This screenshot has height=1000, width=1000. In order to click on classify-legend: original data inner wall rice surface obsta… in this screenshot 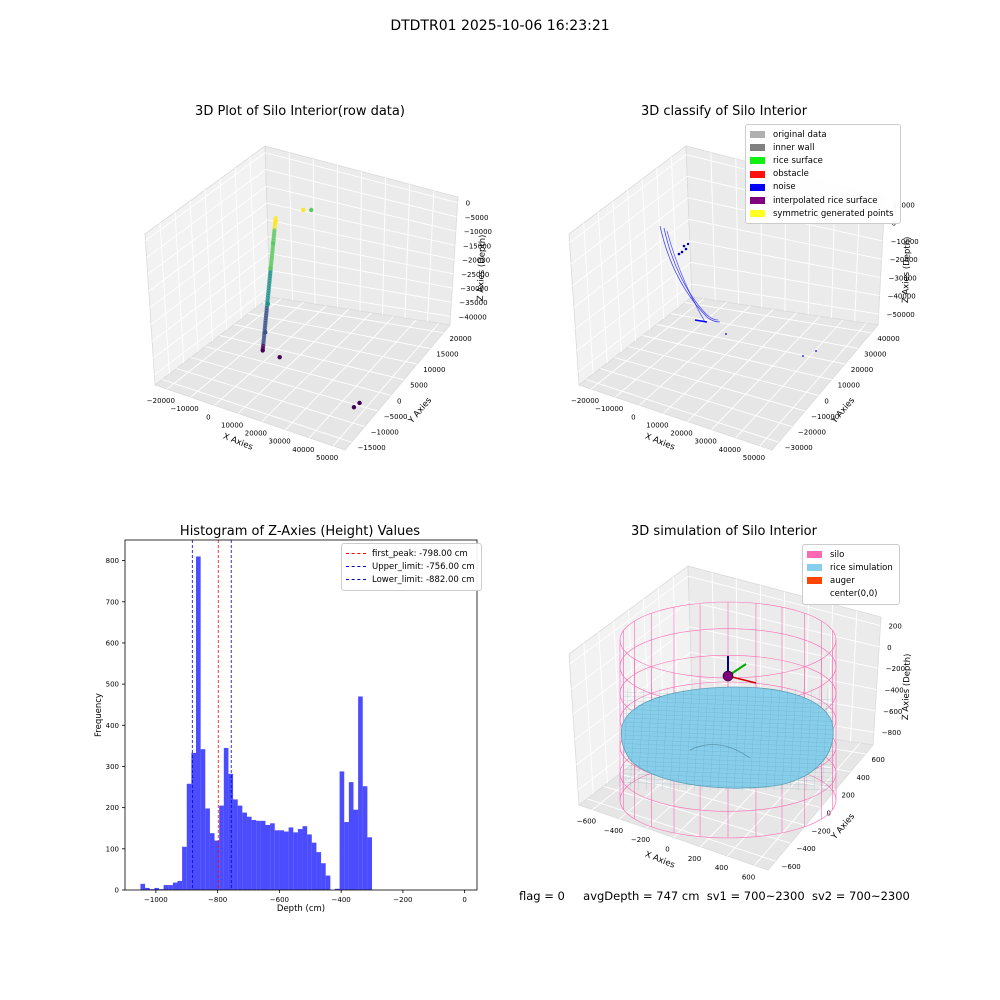, I will do `click(823, 174)`.